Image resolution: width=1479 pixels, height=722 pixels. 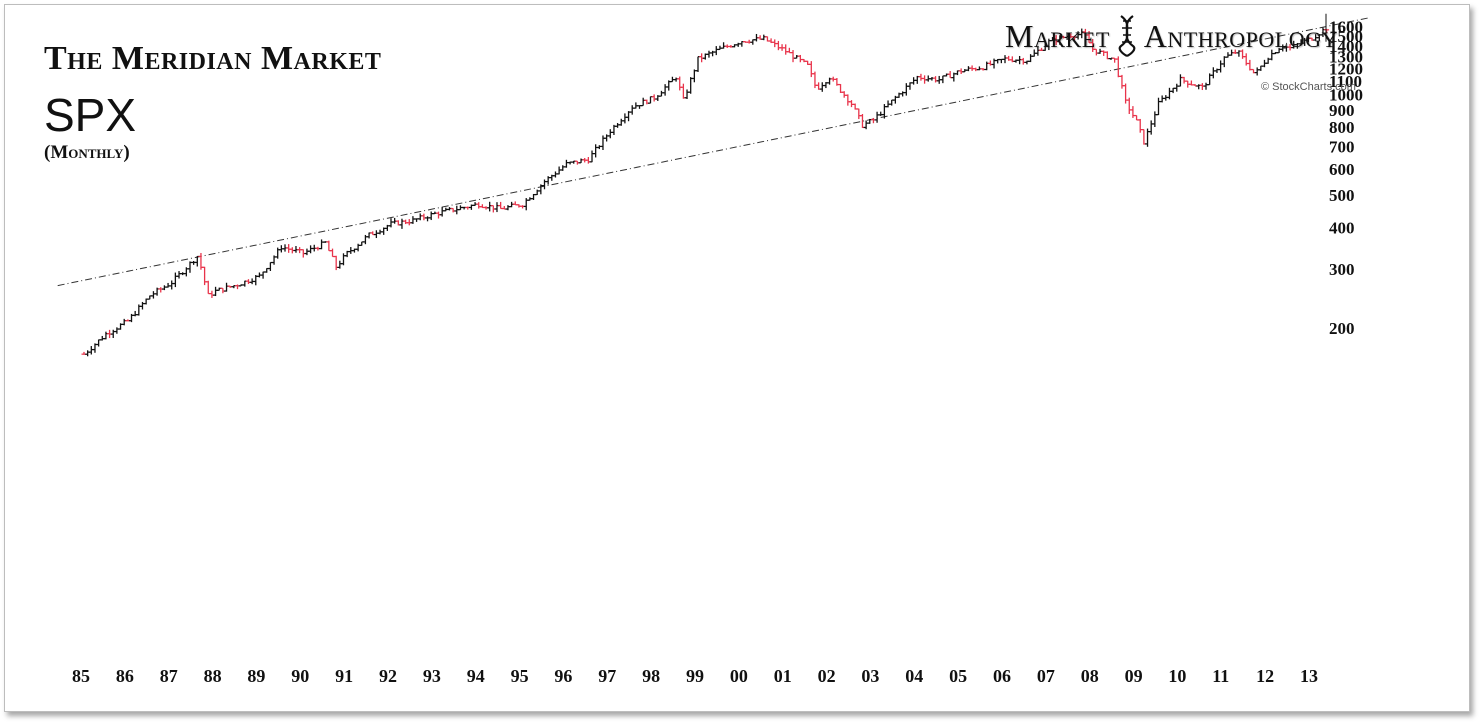 What do you see at coordinates (607, 676) in the screenshot?
I see `x-tick-label: 97` at bounding box center [607, 676].